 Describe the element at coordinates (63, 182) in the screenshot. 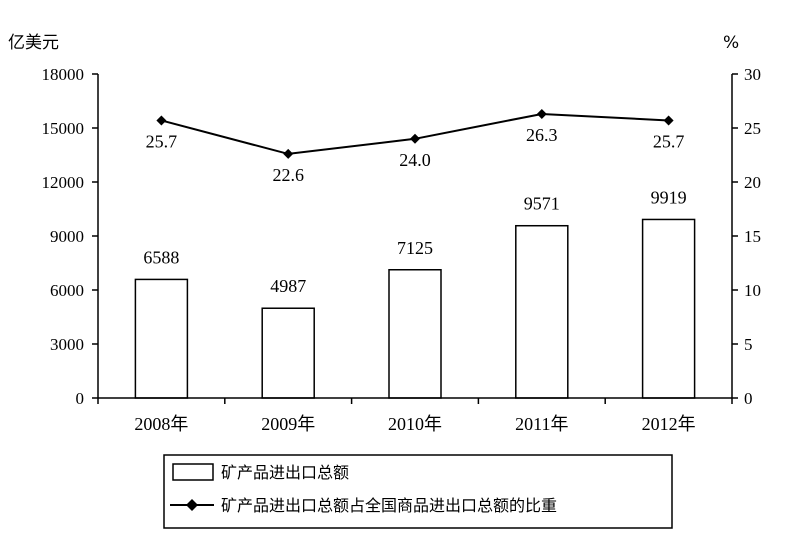

I see `left-axis-tick-label: 12000` at that location.